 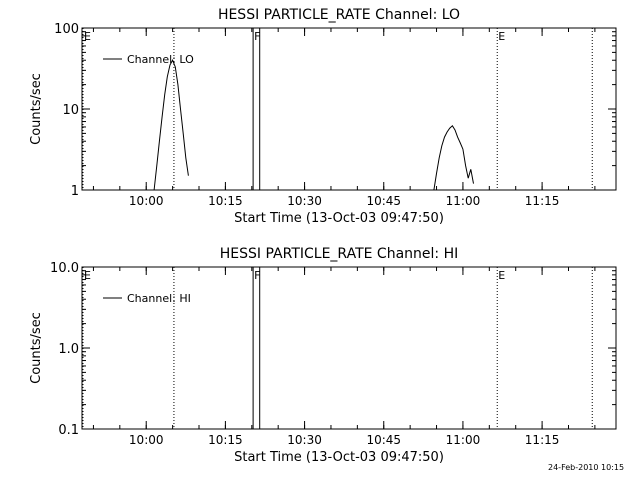 What do you see at coordinates (159, 298) in the screenshot?
I see `legend-label: Channel: HI` at bounding box center [159, 298].